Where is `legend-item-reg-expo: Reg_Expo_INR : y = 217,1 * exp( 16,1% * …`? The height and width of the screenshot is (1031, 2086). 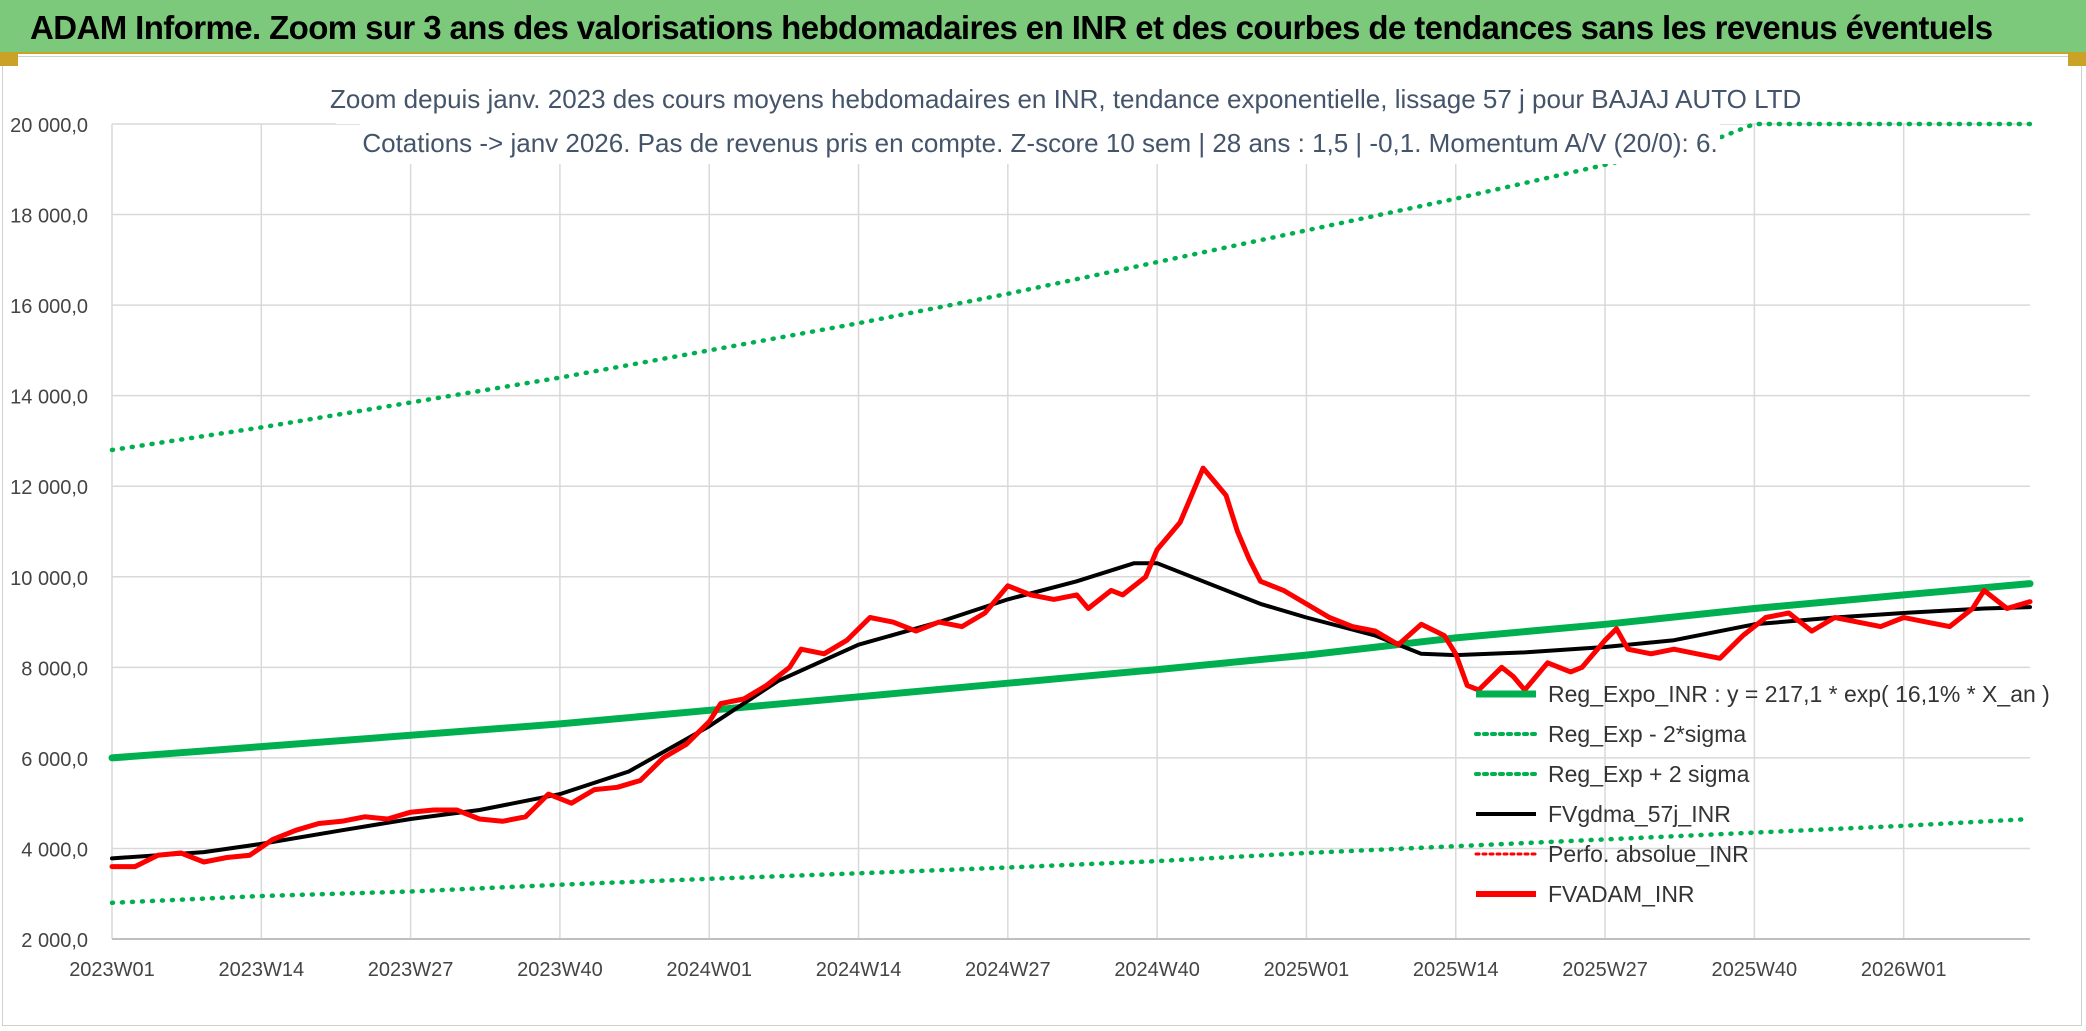
legend-item-reg-expo: Reg_Expo_INR : y = 217,1 * exp( 16,1% * … is located at coordinates (1761, 694).